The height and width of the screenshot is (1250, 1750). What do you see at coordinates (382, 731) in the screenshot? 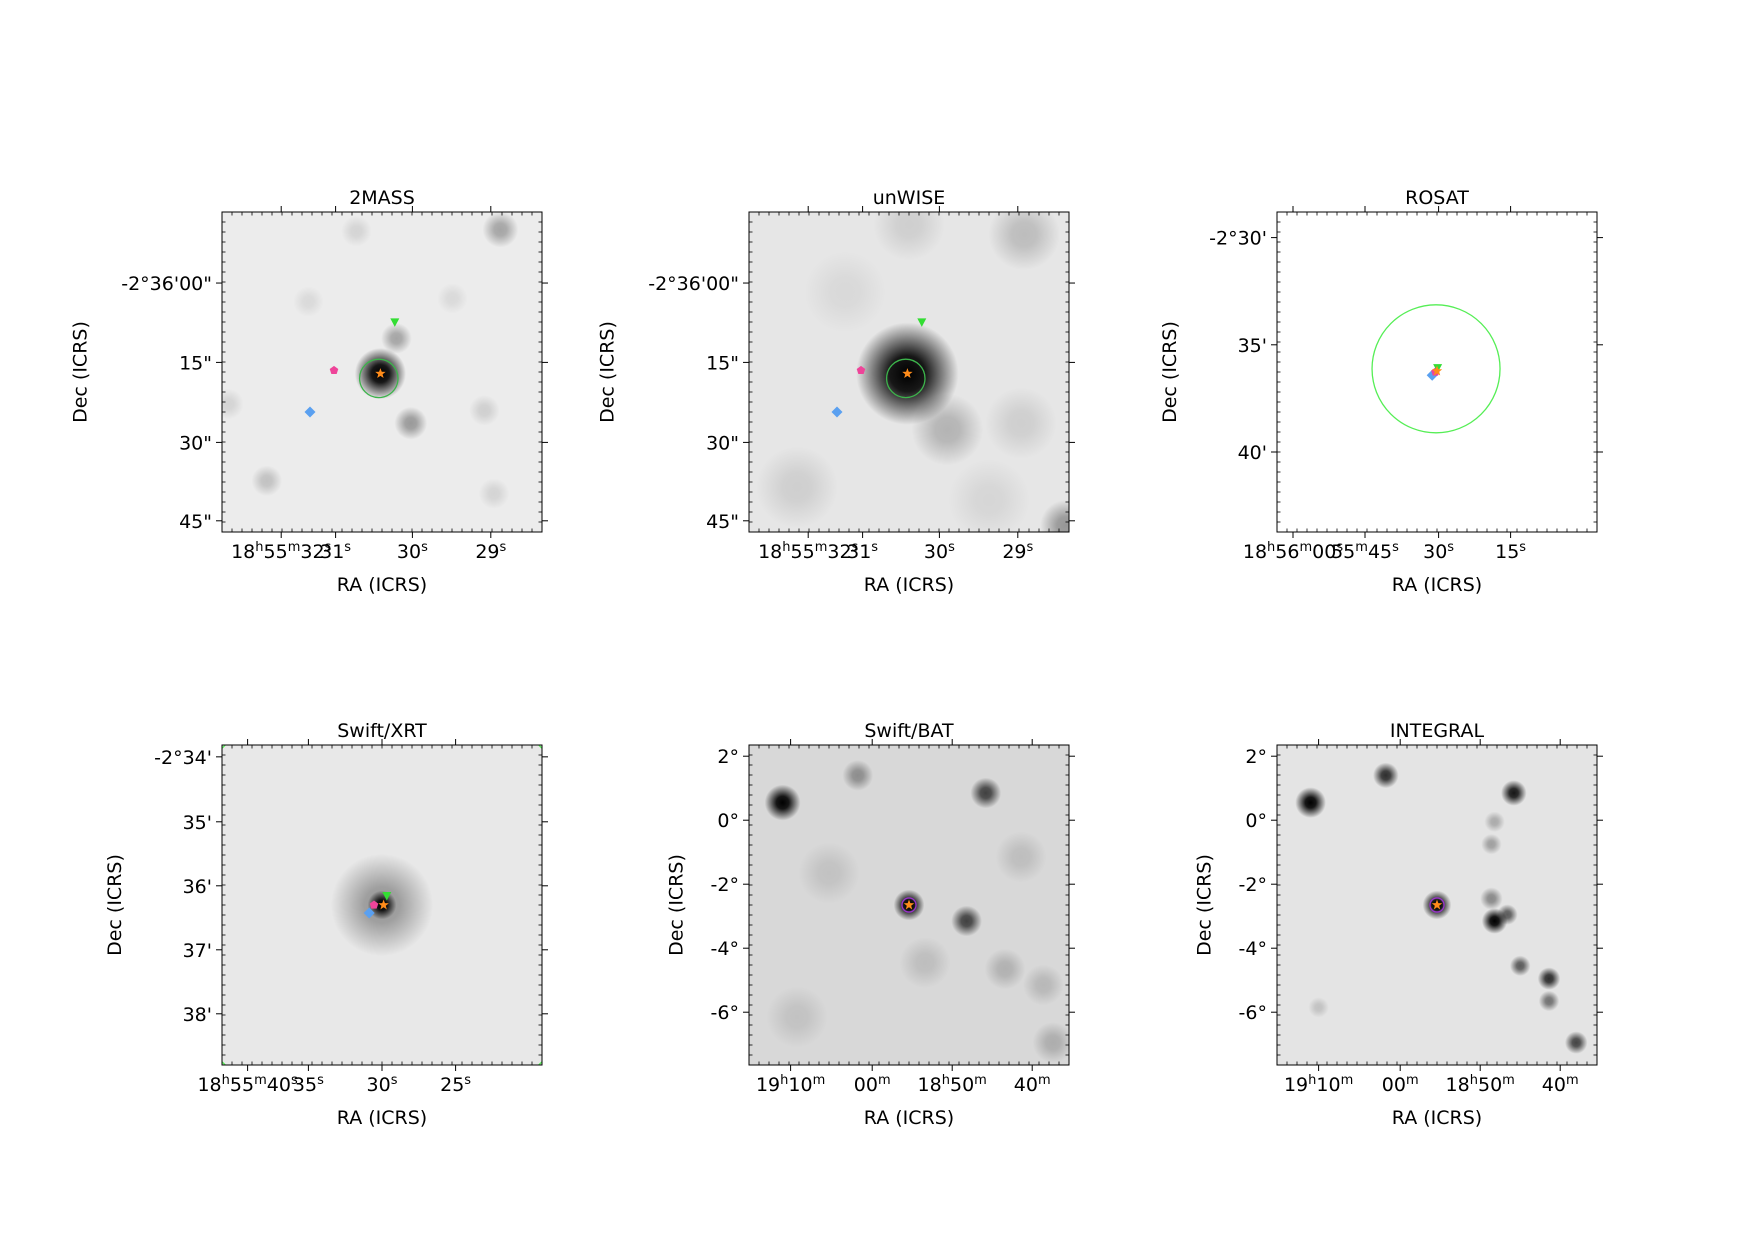
I see `panel-title: Swift/XRT` at bounding box center [382, 731].